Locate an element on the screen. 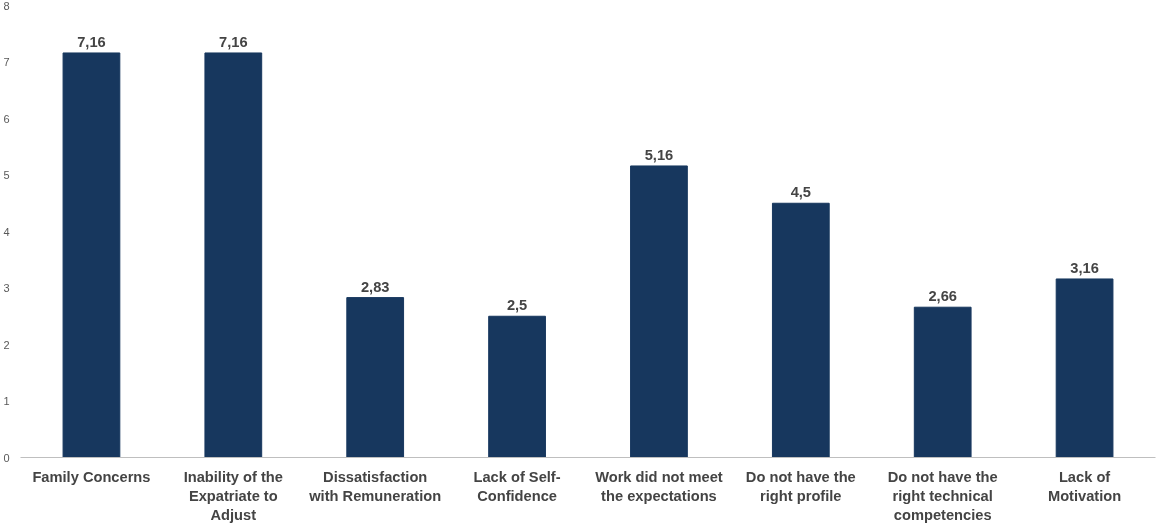 Image resolution: width=1164 pixels, height=531 pixels. y-tick-label: 5 is located at coordinates (6, 175).